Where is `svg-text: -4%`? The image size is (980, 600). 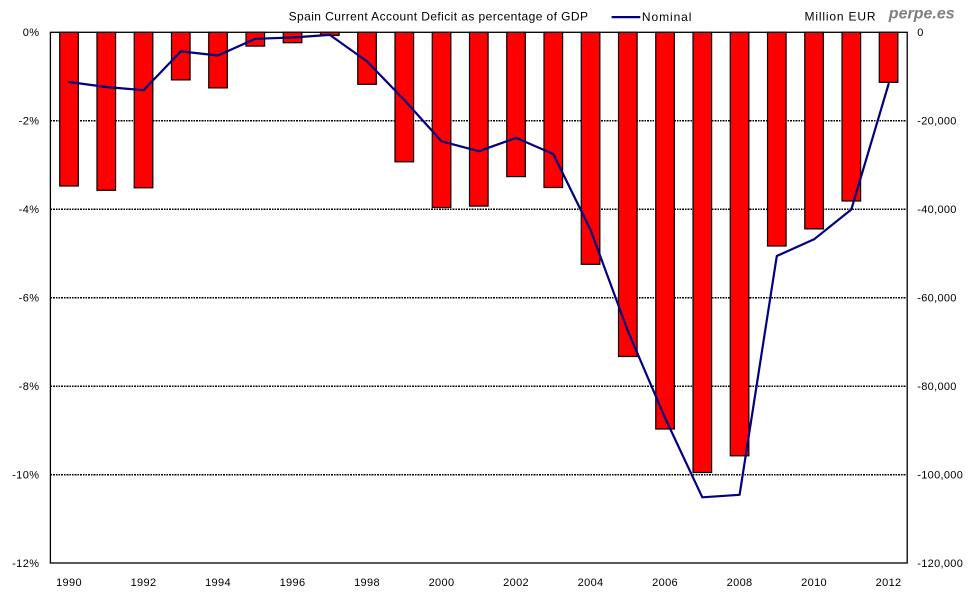 svg-text: -4% is located at coordinates (29, 210).